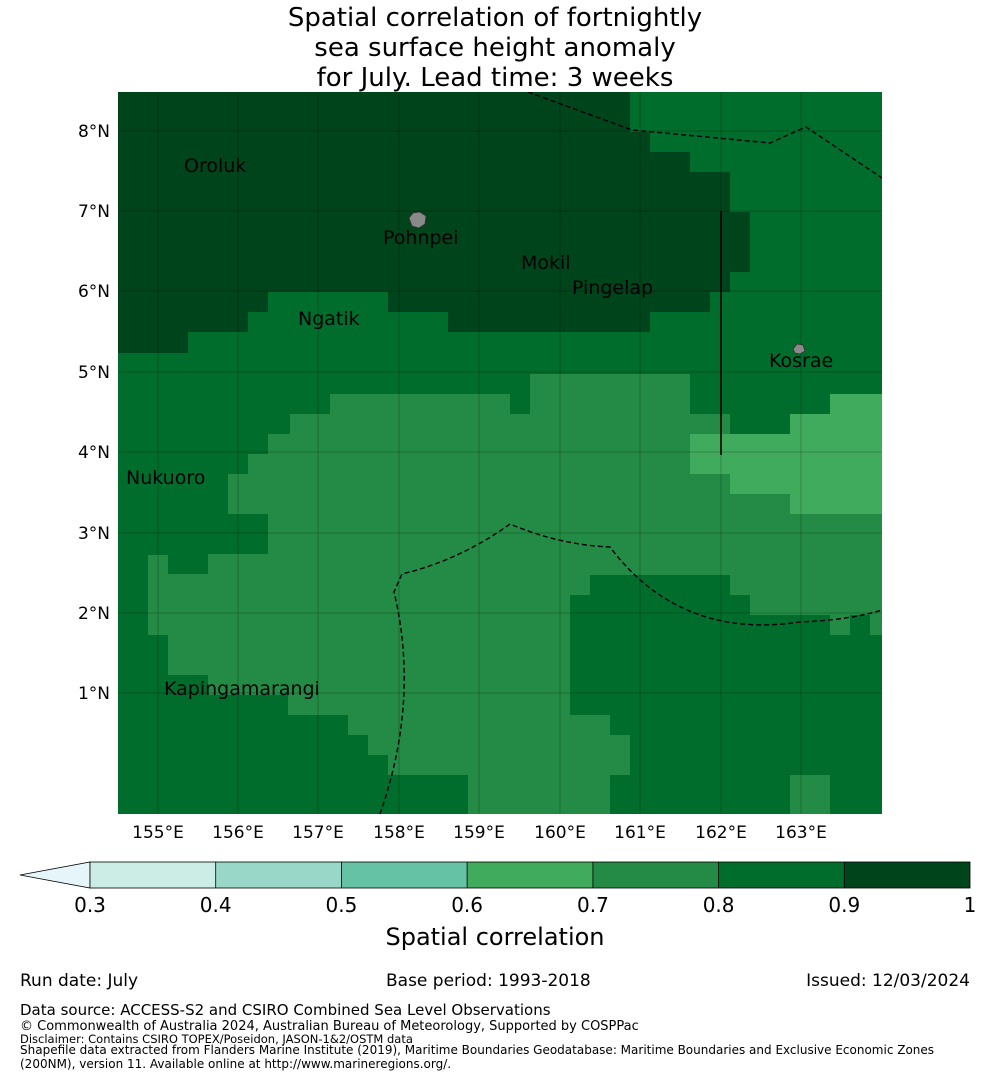  What do you see at coordinates (546, 263) in the screenshot?
I see `place-label: Mokil` at bounding box center [546, 263].